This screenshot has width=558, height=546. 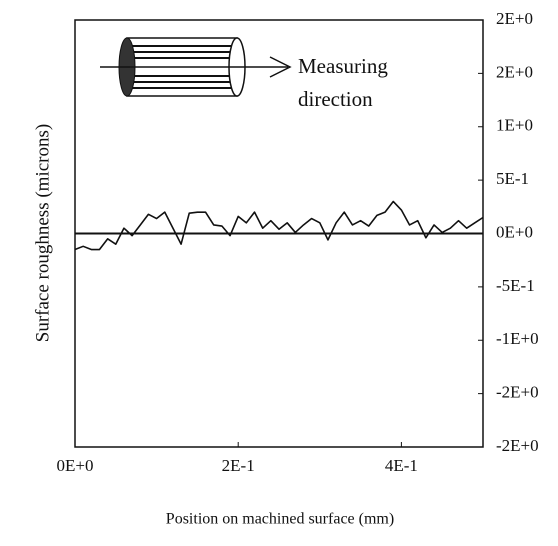 What do you see at coordinates (279, 225) in the screenshot?
I see `data-line` at bounding box center [279, 225].